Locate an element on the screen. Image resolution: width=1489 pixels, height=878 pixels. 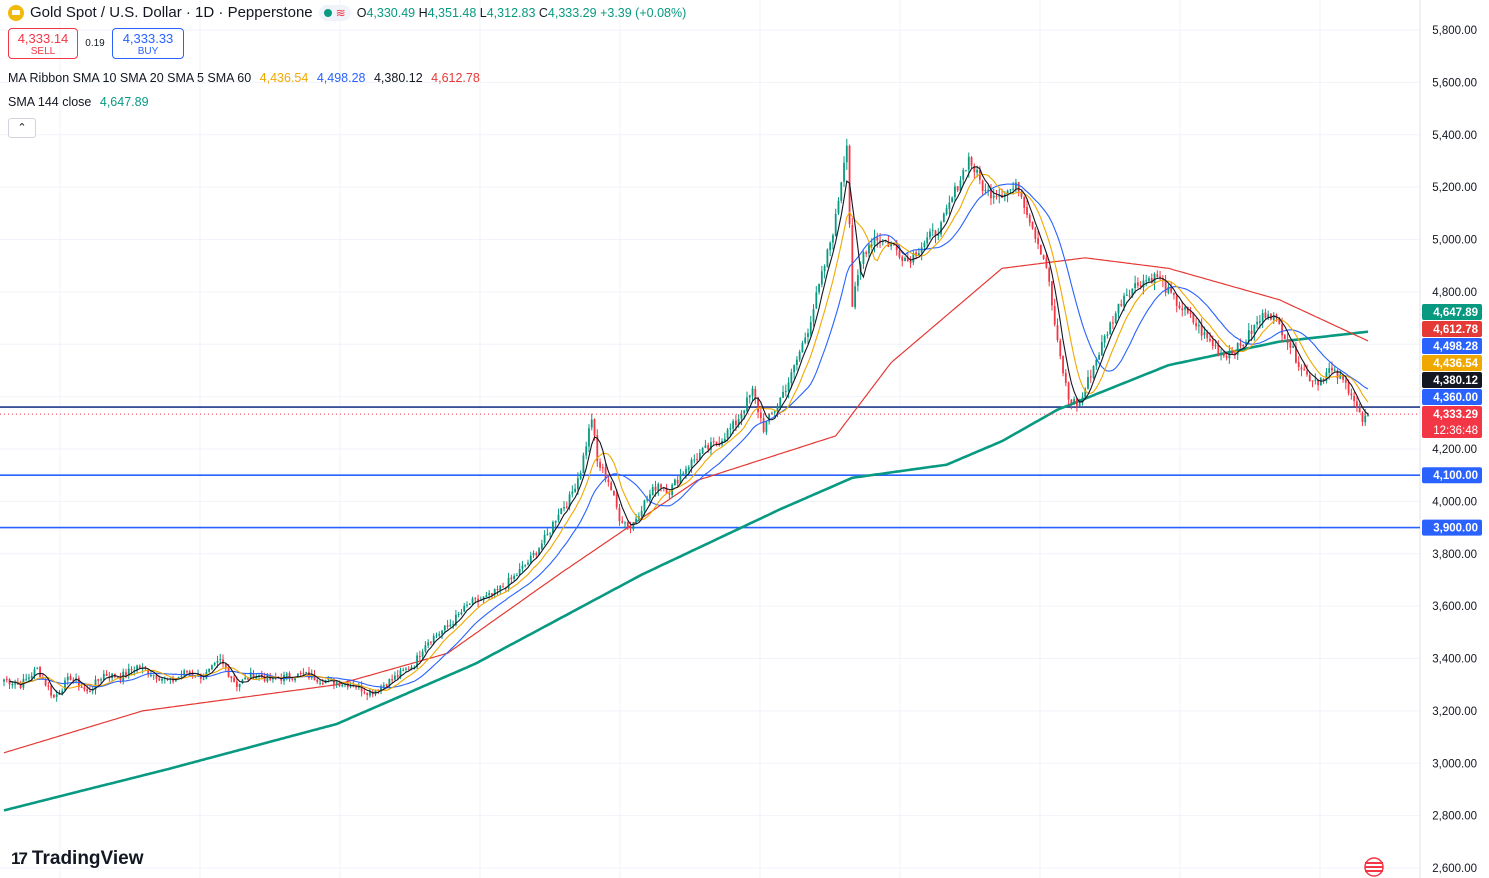
y-tick-label: 3,000.00 is located at coordinates (1454, 764).